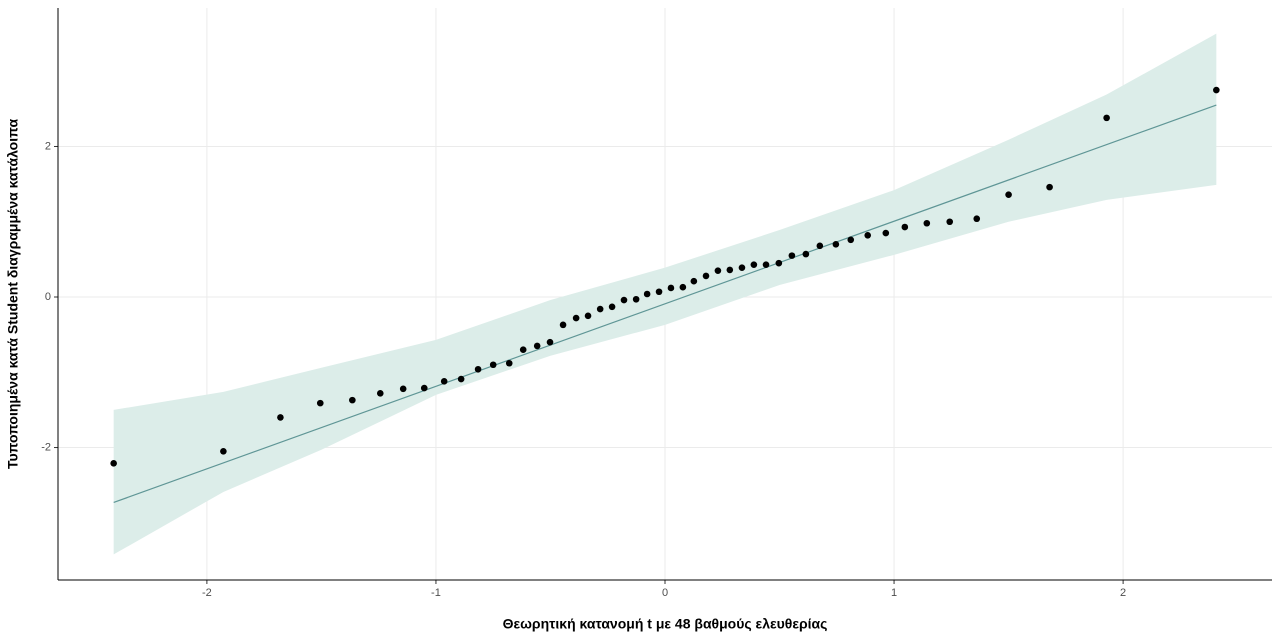  Describe the element at coordinates (48, 146) in the screenshot. I see `y-tick-label: 2` at that location.